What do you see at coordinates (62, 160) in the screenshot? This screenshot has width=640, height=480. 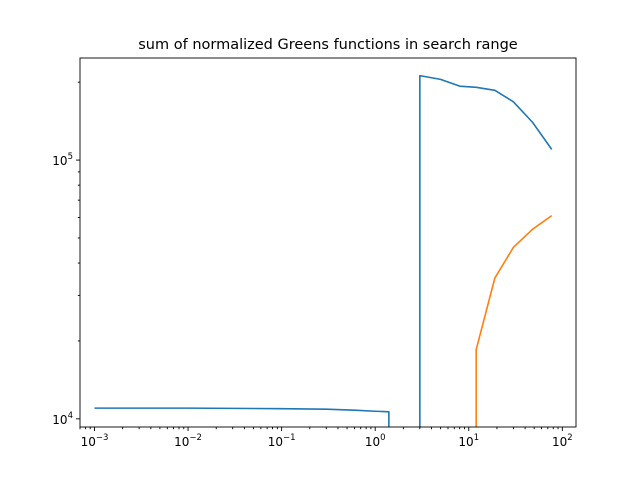 I see `y-tick-label-1: 10⁵` at bounding box center [62, 160].